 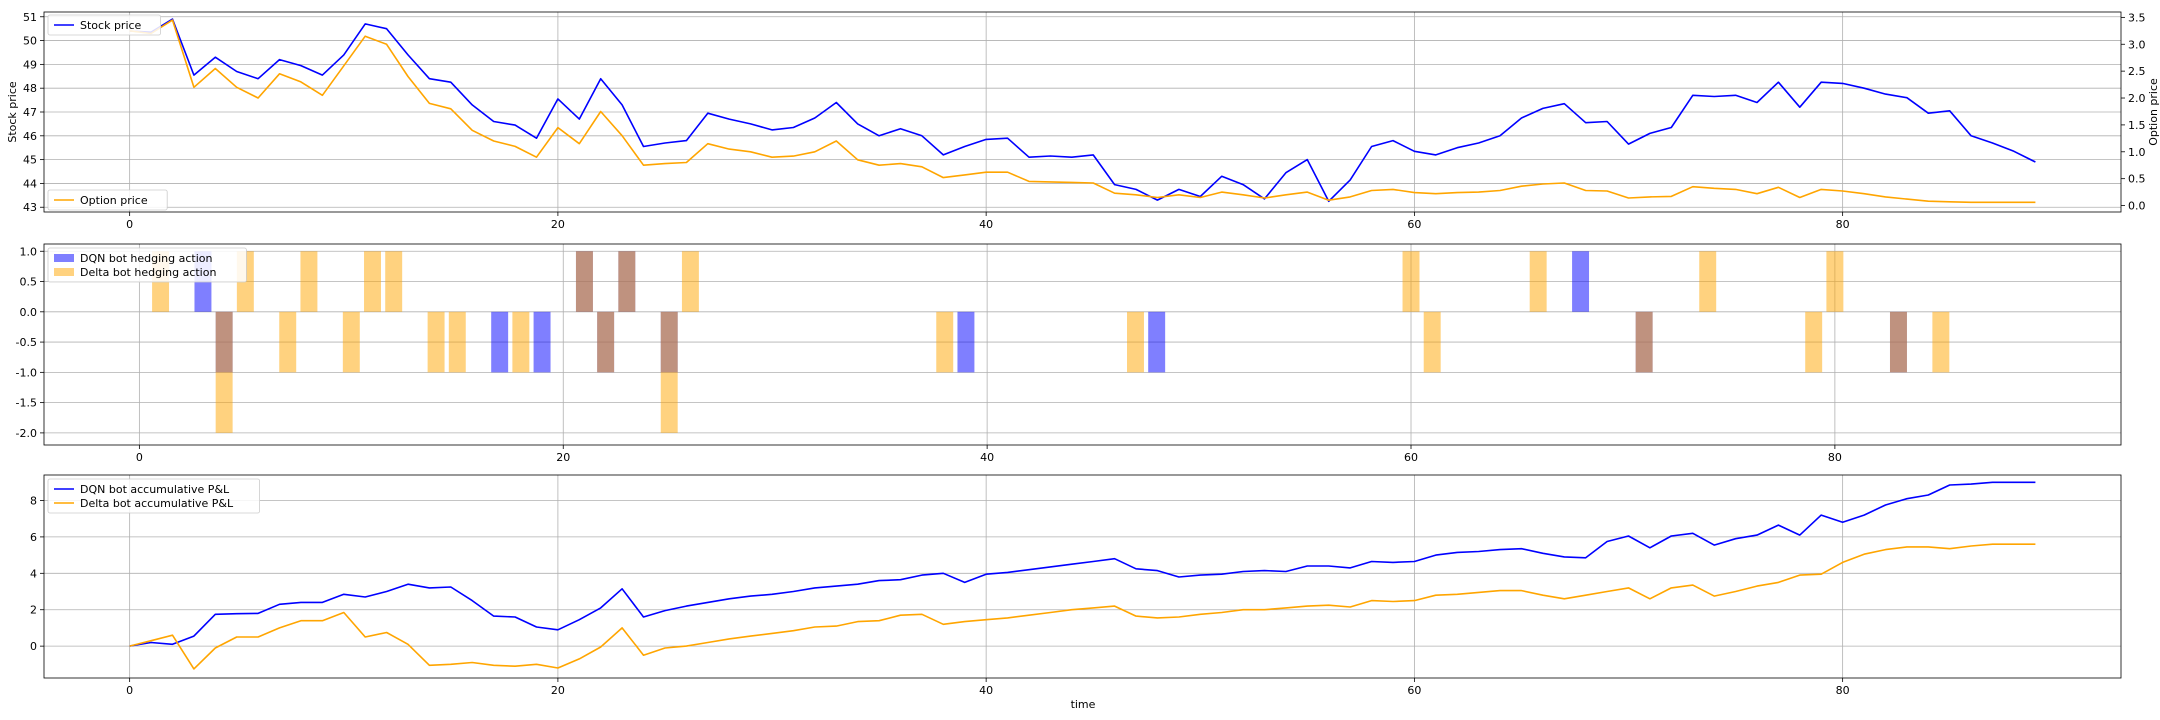 I want to click on y-tick-label: 0.5, so click(x=29, y=282).